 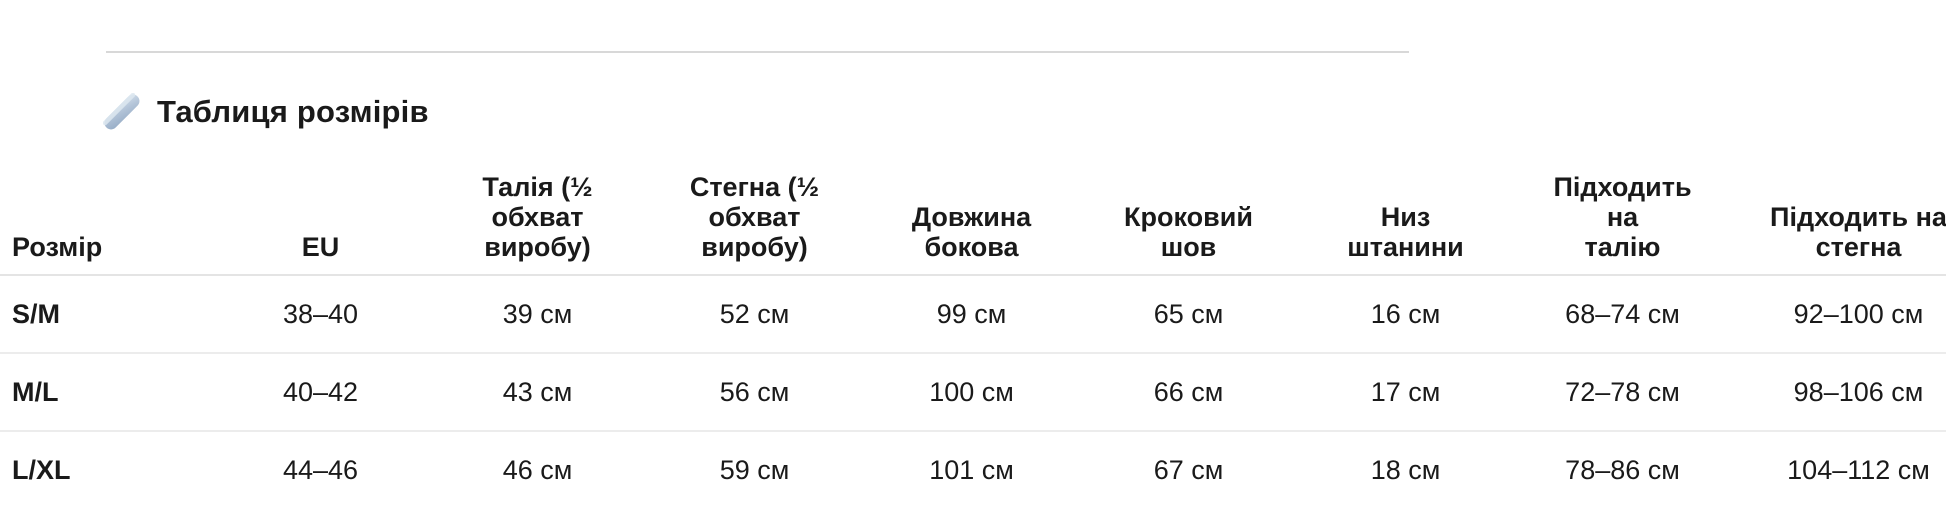 What do you see at coordinates (320, 206) in the screenshot?
I see `column-header-1: EU` at bounding box center [320, 206].